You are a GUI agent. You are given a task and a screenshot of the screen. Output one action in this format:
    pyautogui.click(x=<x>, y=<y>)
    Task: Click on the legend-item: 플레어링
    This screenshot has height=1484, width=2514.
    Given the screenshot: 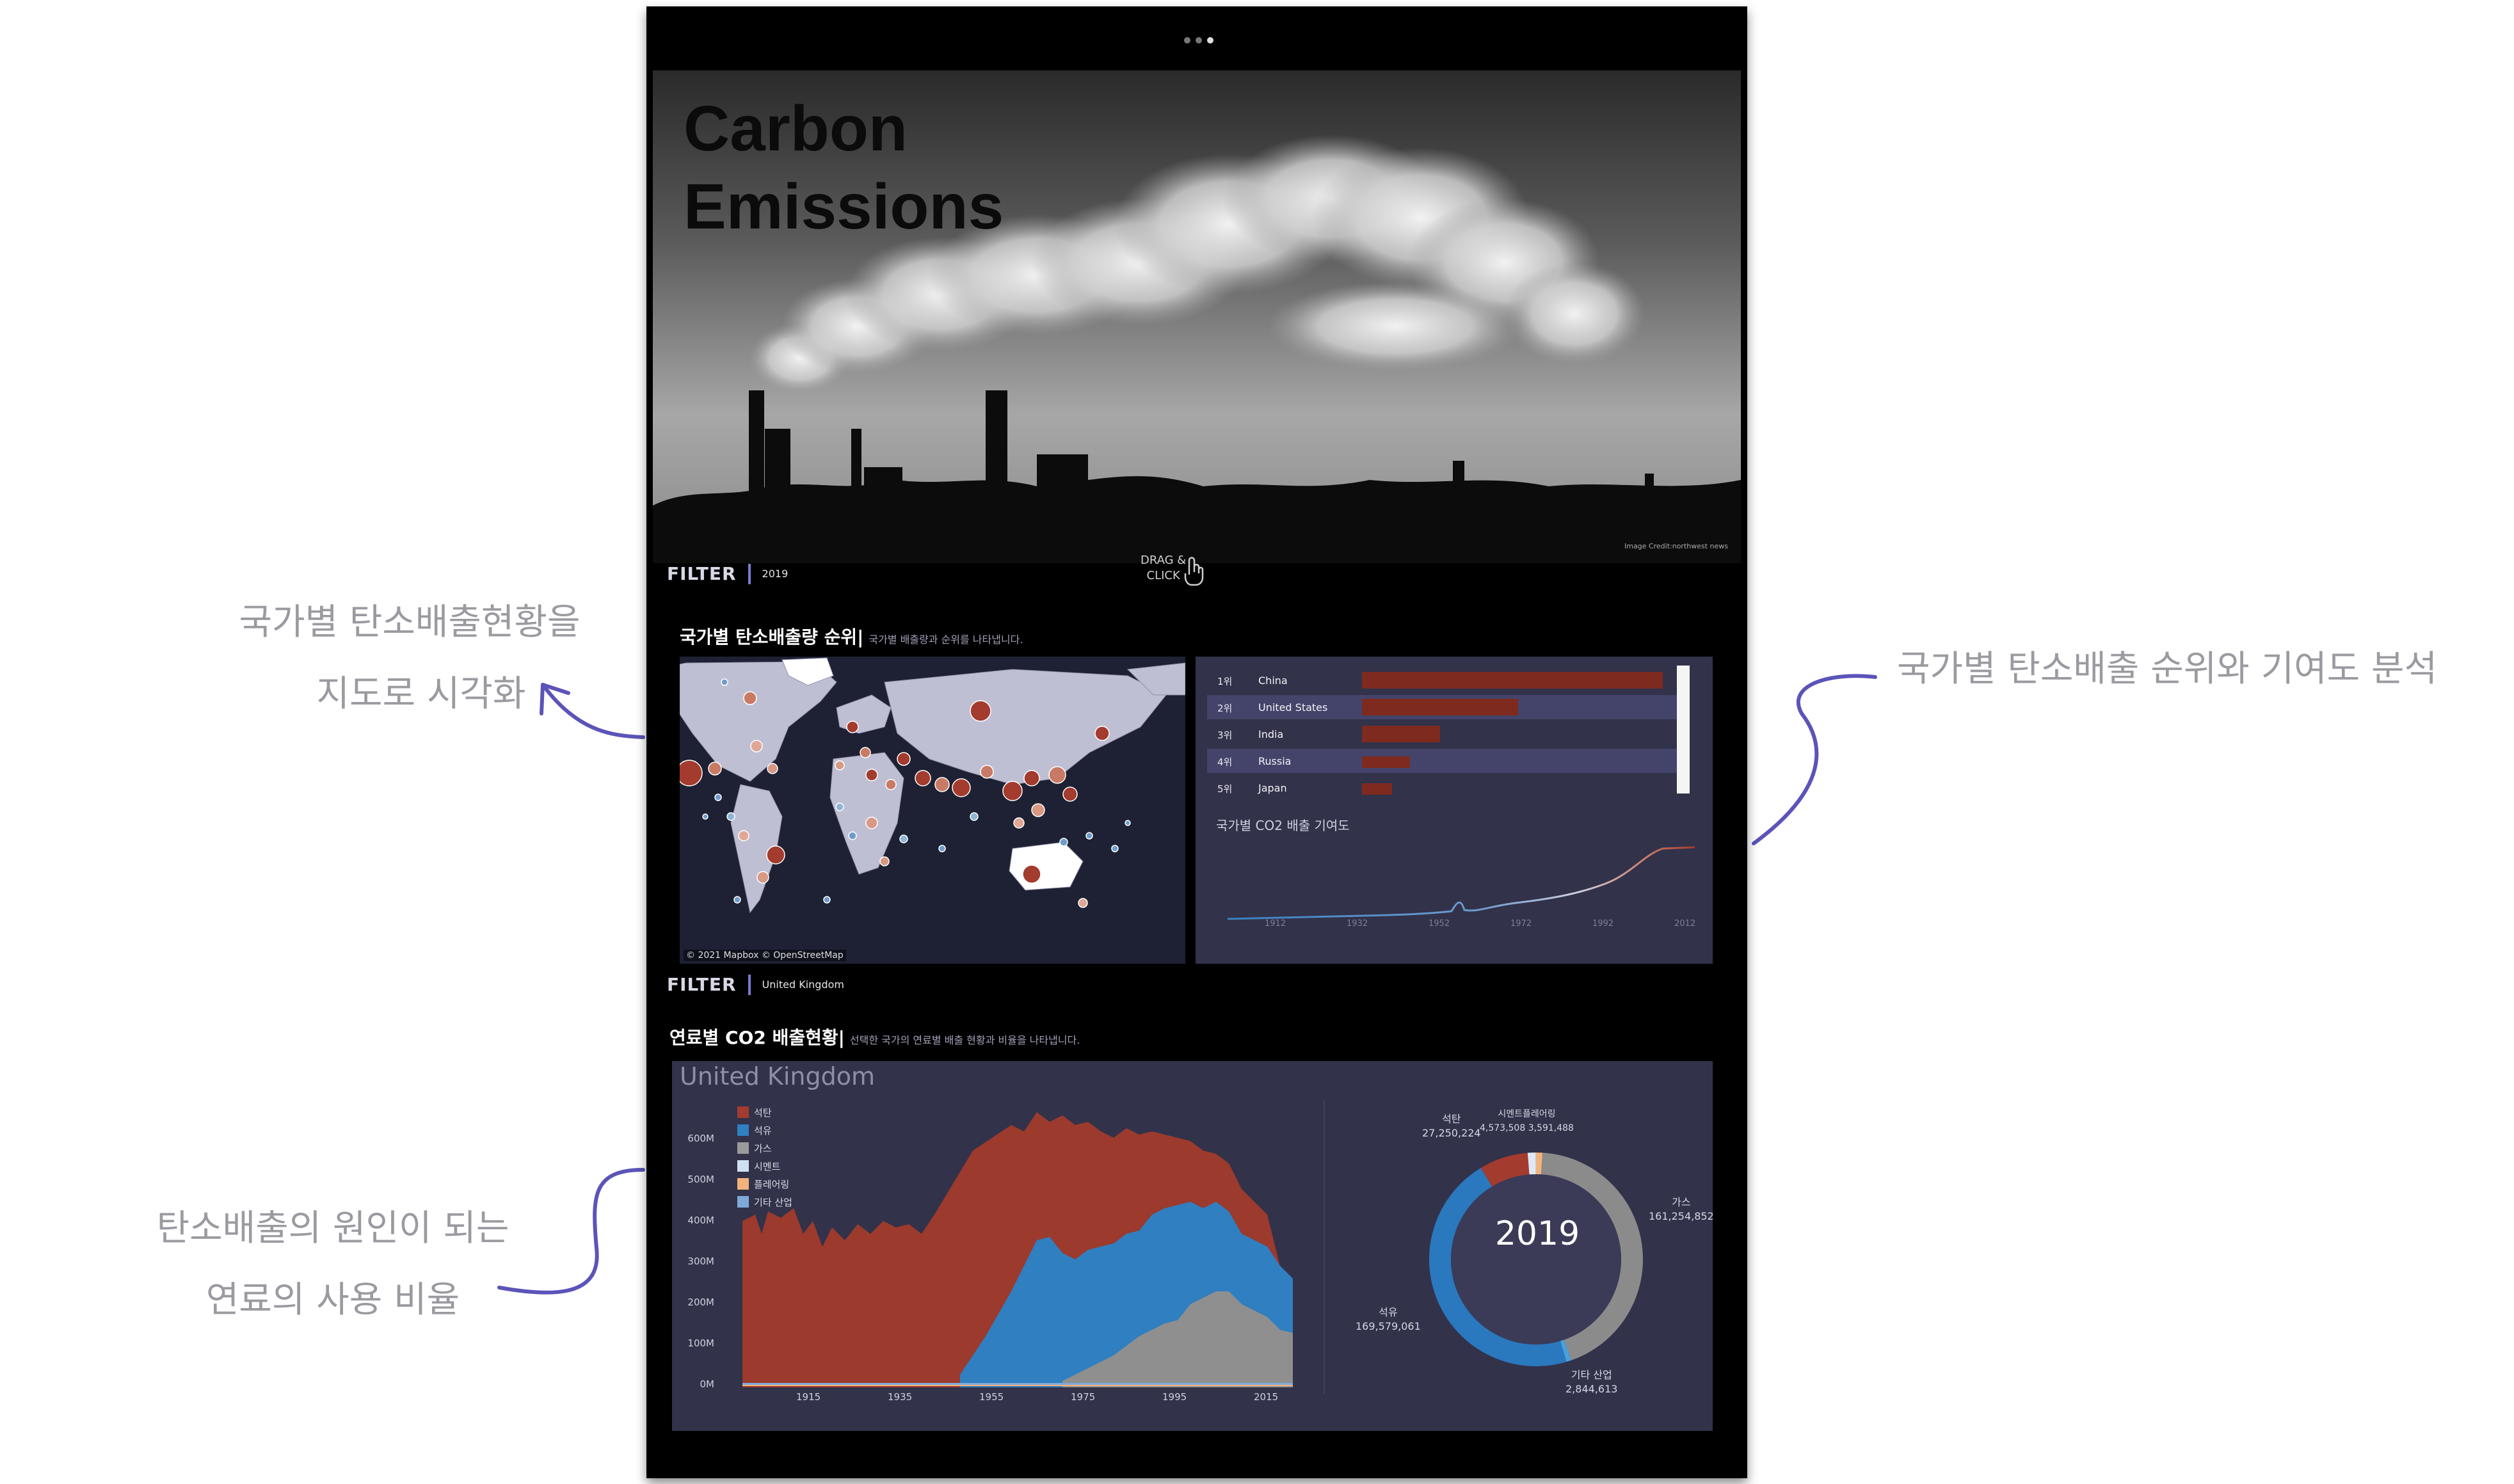 What is the action you would take?
    pyautogui.click(x=764, y=1184)
    